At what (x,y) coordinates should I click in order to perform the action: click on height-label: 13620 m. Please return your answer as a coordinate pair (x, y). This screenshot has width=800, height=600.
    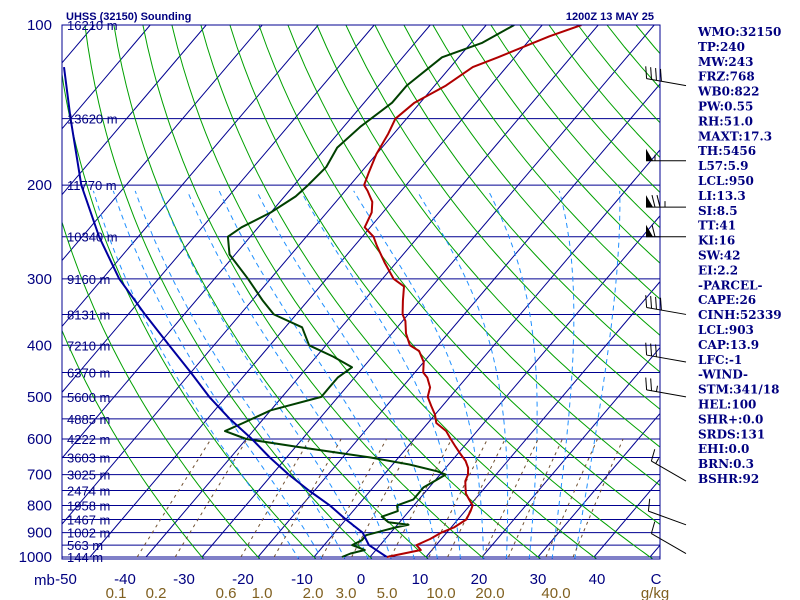
    Looking at the image, I should click on (92, 119).